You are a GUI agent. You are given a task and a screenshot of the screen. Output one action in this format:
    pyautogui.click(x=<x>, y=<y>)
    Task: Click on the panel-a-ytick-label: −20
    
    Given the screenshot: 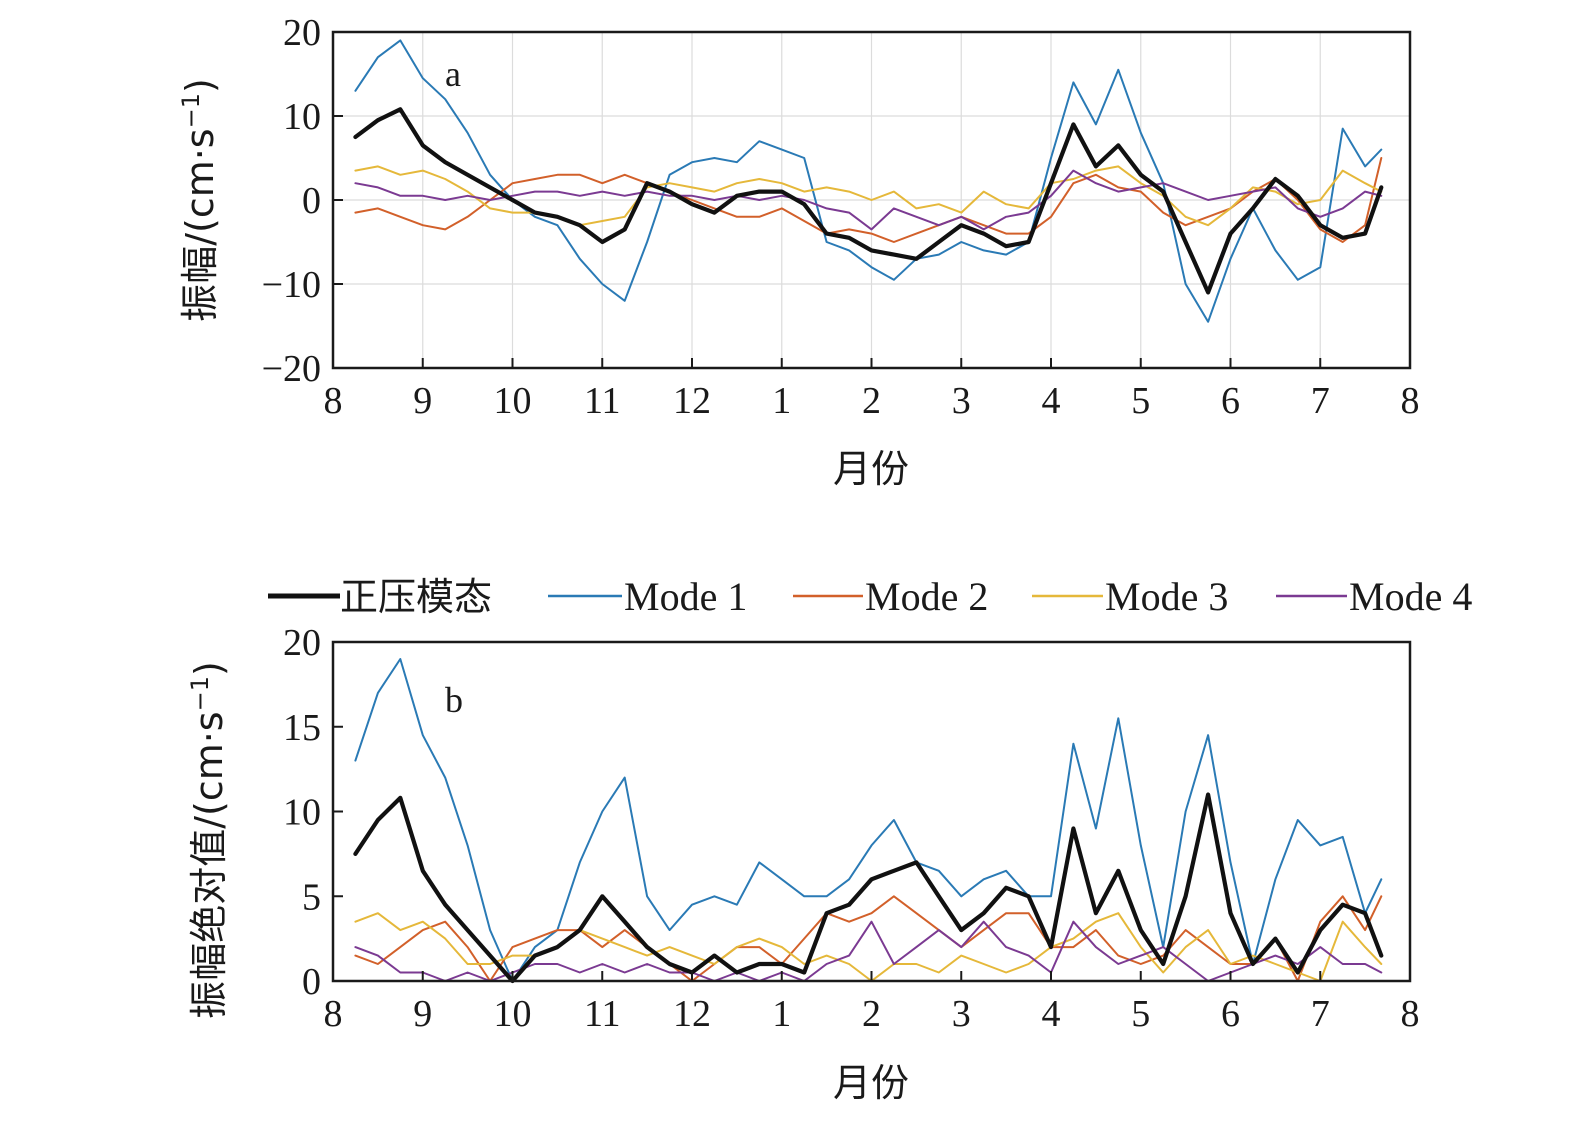 What is the action you would take?
    pyautogui.click(x=291, y=369)
    